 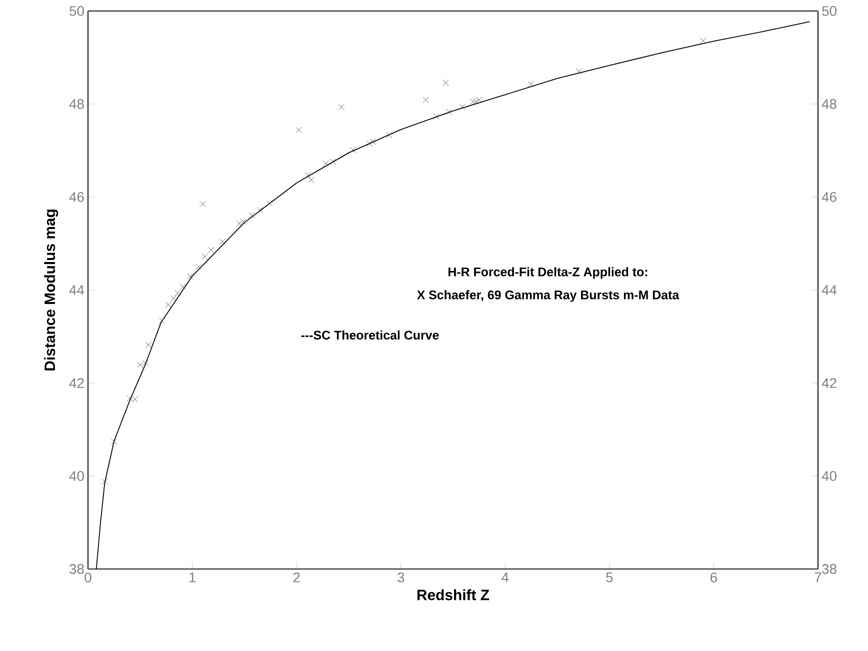 What do you see at coordinates (609, 577) in the screenshot?
I see `x-tick-label: 5` at bounding box center [609, 577].